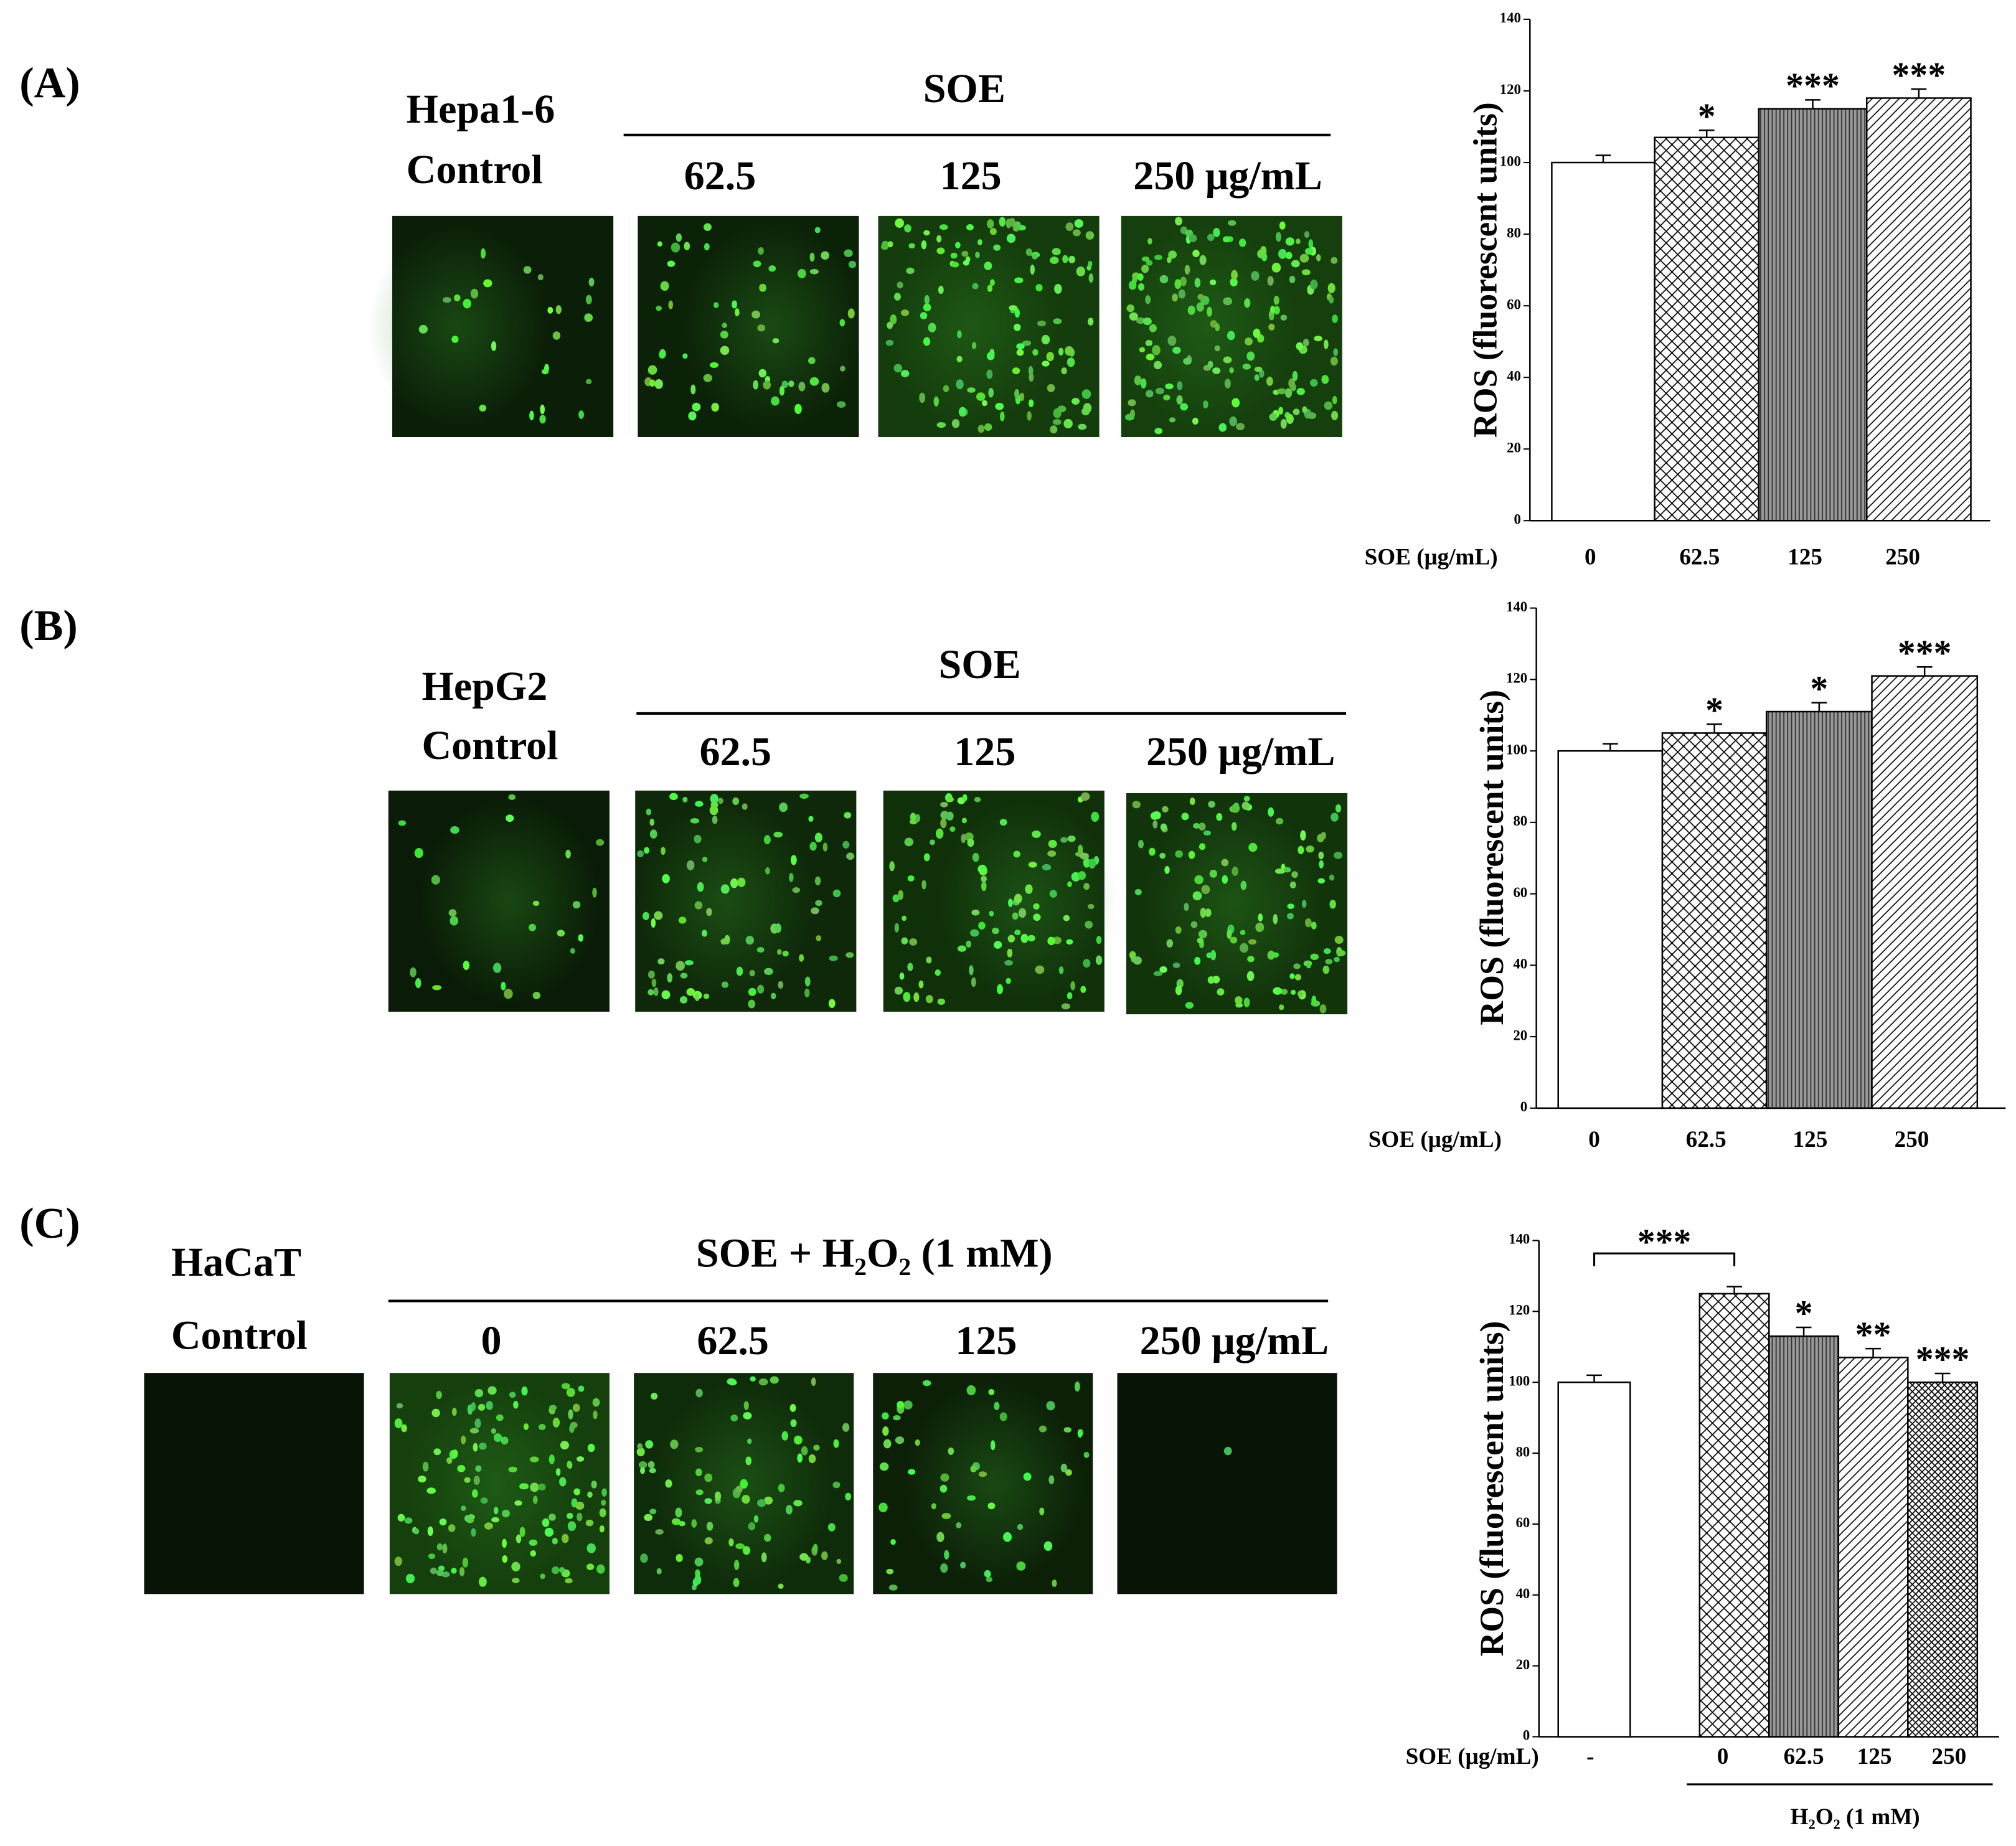 The width and height of the screenshot is (2016, 1846). Describe the element at coordinates (726, 901) in the screenshot. I see `image-glow` at that location.